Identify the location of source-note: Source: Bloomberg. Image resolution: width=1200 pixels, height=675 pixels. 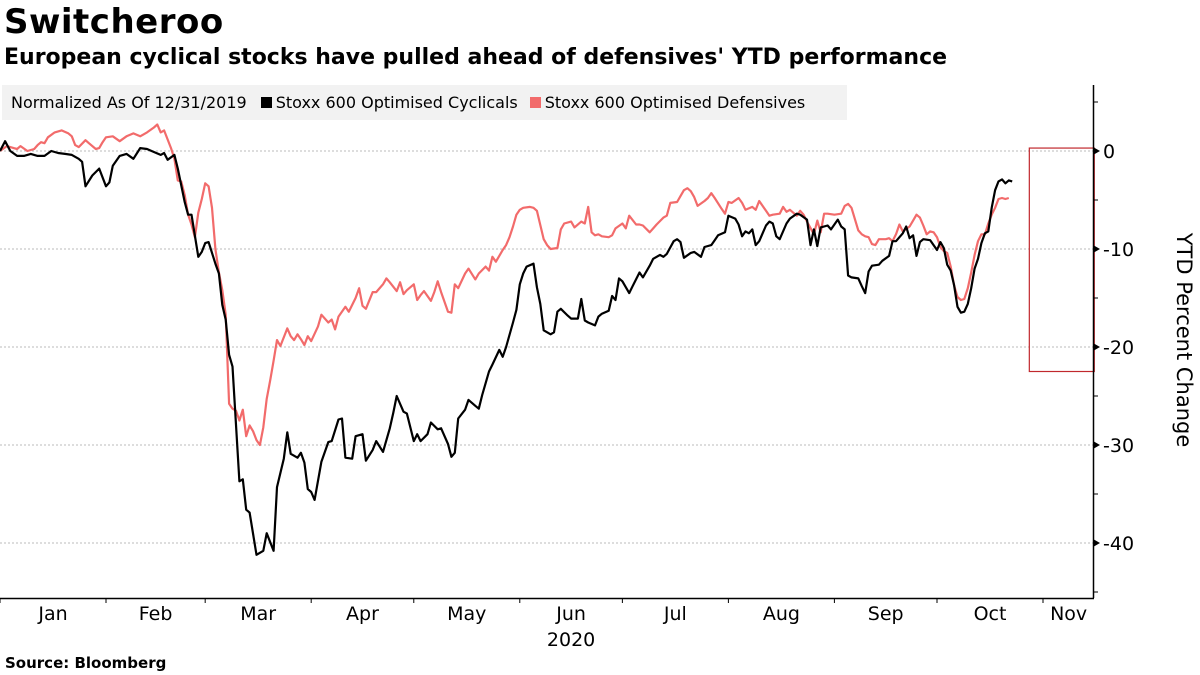
(86, 663).